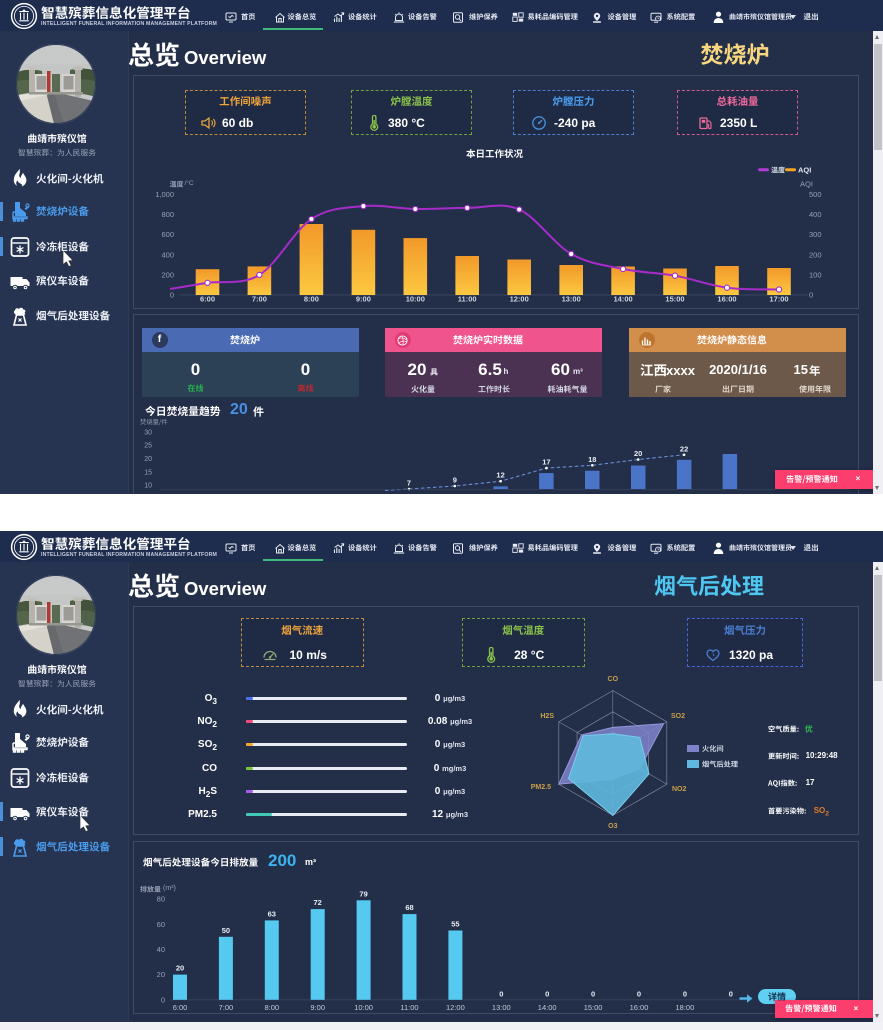 The image size is (883, 1030). What do you see at coordinates (148, 446) in the screenshot?
I see `svg-text: 25` at bounding box center [148, 446].